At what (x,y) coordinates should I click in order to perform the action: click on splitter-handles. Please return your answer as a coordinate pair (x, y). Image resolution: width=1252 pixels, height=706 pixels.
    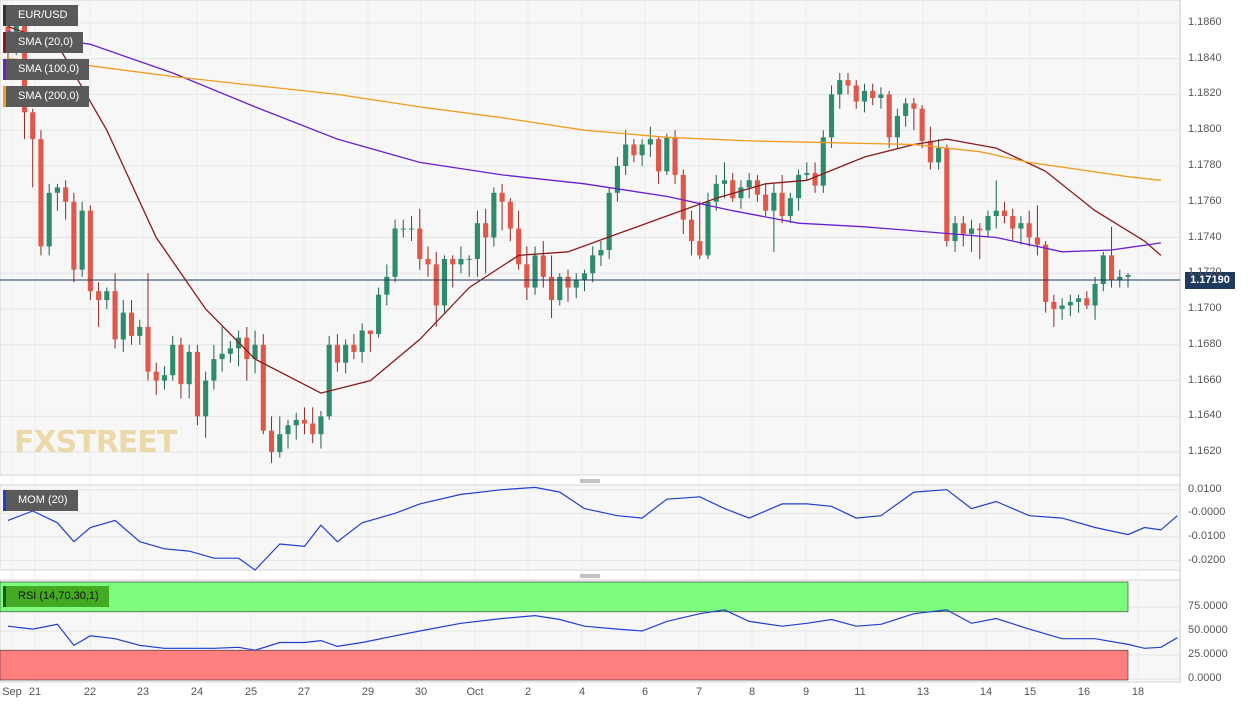
    Looking at the image, I should click on (590, 528).